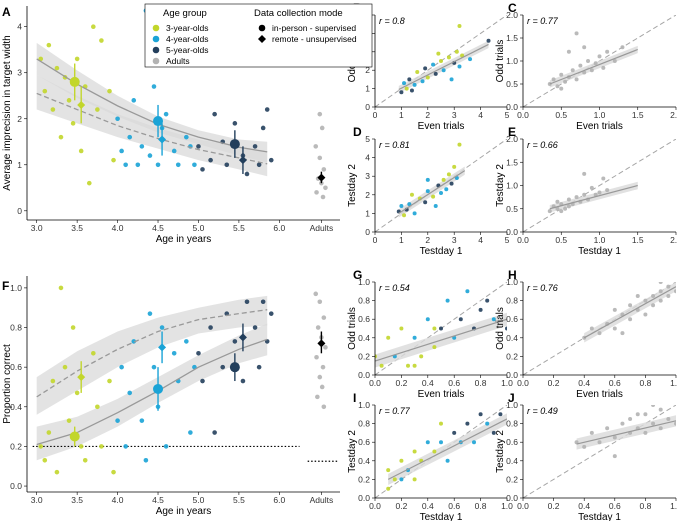 The width and height of the screenshot is (677, 521). I want to click on legend-mode-title: Data collection mode, so click(298, 13).